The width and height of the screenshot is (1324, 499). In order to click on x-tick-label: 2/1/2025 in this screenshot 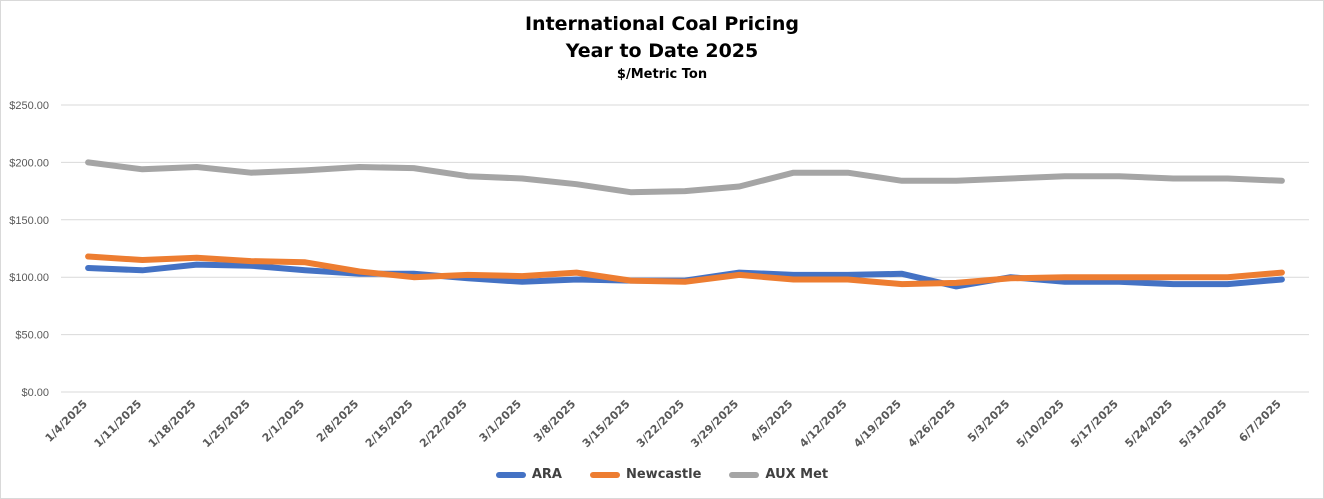, I will do `click(283, 420)`.